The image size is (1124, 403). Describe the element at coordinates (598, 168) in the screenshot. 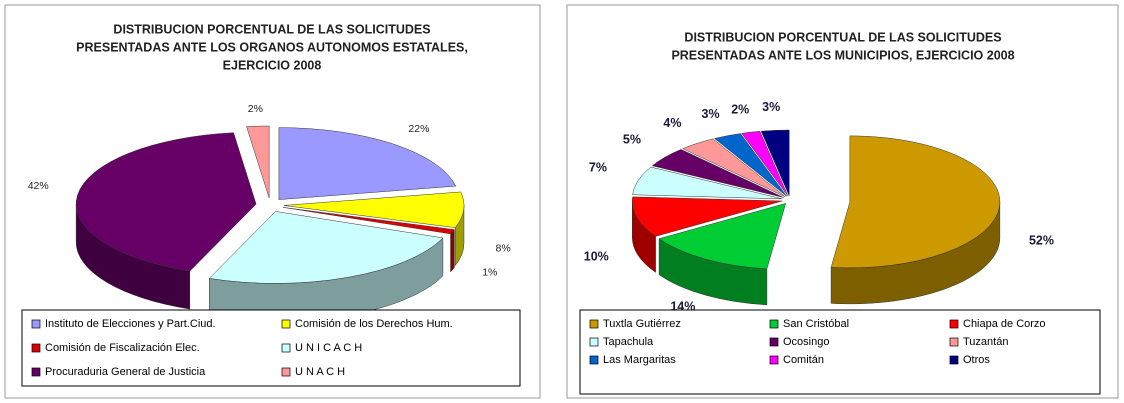

I see `data-label: 7%` at that location.